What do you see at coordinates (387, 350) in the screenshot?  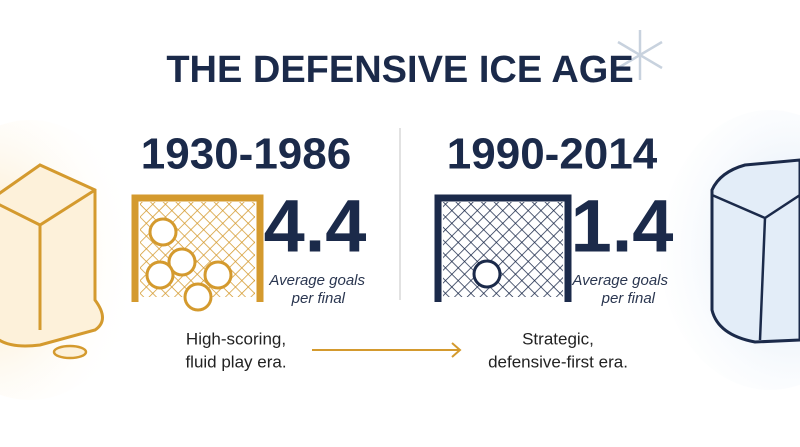 I see `arrow` at bounding box center [387, 350].